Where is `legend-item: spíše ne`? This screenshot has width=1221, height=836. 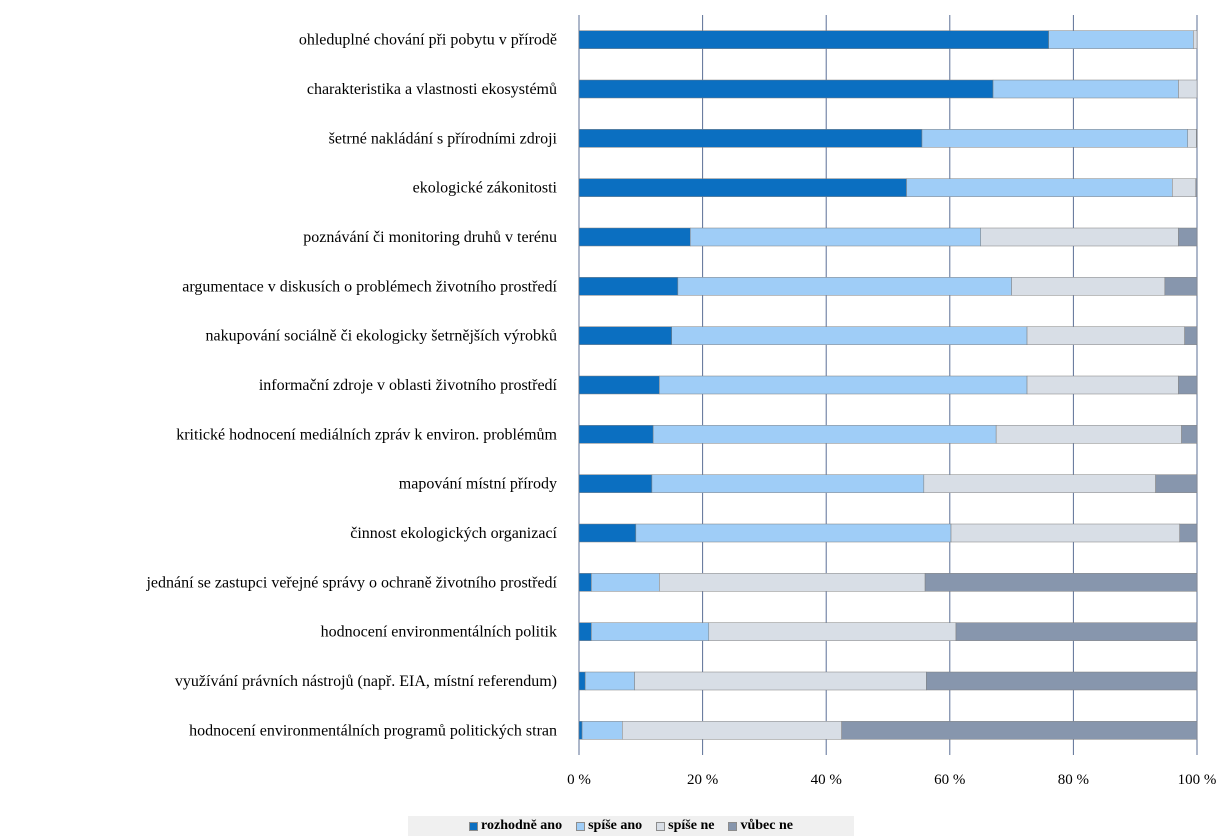 legend-item: spíše ne is located at coordinates (685, 826).